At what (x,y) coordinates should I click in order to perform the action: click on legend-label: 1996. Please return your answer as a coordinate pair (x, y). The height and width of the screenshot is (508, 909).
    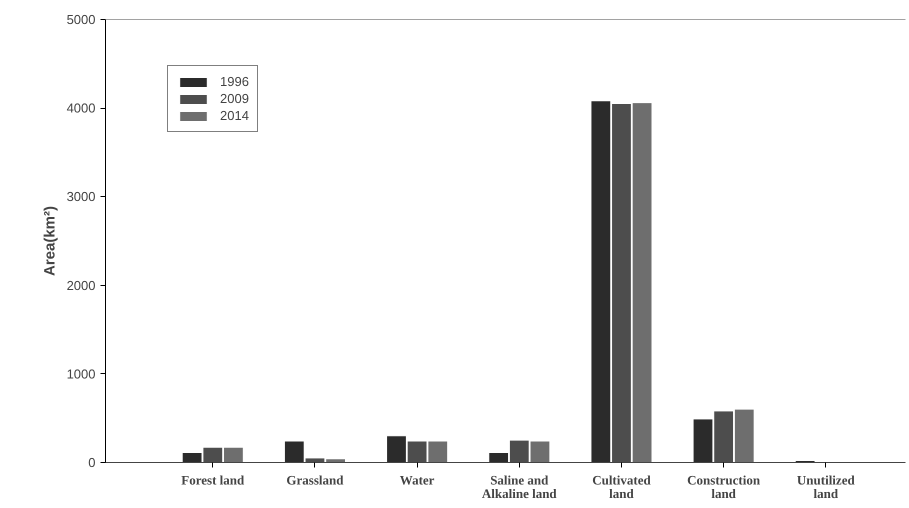
    Looking at the image, I should click on (234, 81).